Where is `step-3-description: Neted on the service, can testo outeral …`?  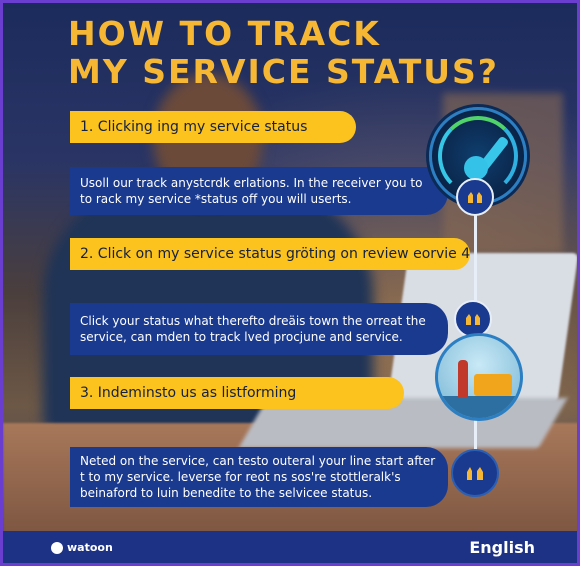 step-3-description: Neted on the service, can testo outeral … is located at coordinates (259, 477).